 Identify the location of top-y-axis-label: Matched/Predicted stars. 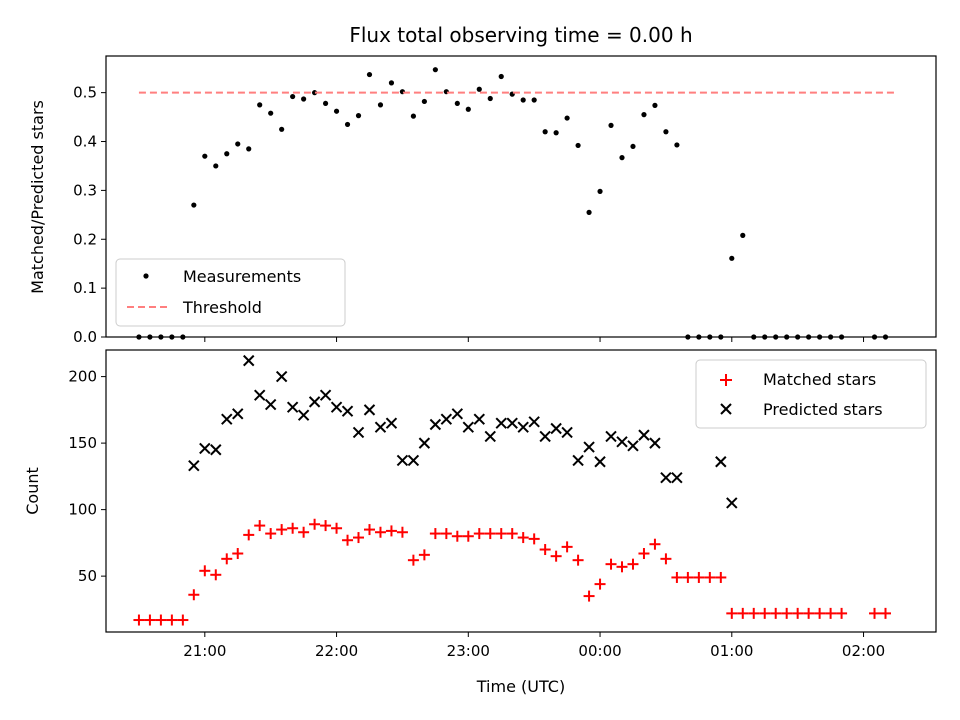
(37, 197).